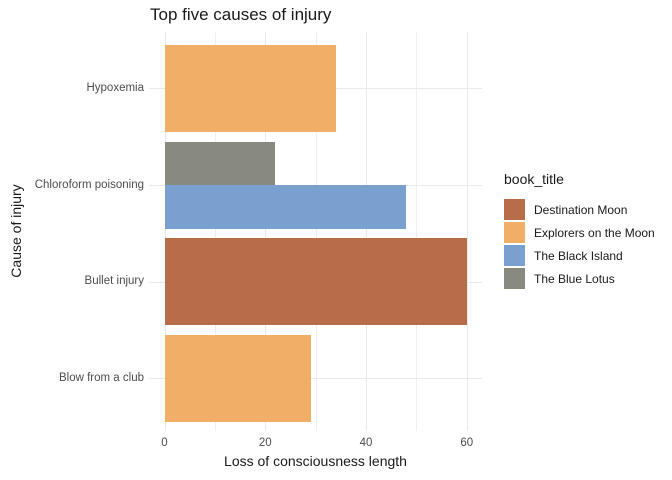 Image resolution: width=672 pixels, height=480 pixels. What do you see at coordinates (114, 281) in the screenshot?
I see `y-category-label: Bullet injury` at bounding box center [114, 281].